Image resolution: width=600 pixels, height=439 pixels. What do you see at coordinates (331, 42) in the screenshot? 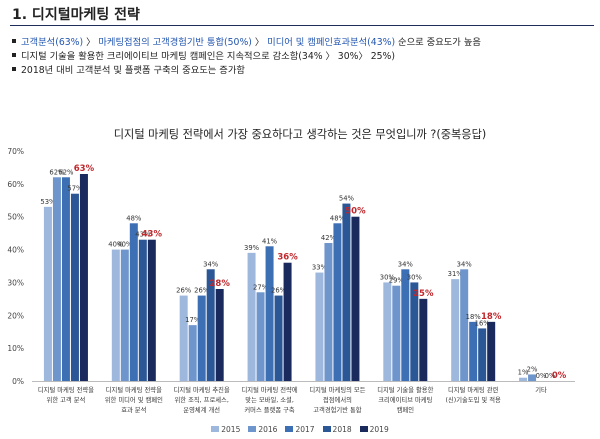
I see `bullet-highlight-text: 미디어 및 캠페인효과분석(43%)` at bounding box center [331, 42].